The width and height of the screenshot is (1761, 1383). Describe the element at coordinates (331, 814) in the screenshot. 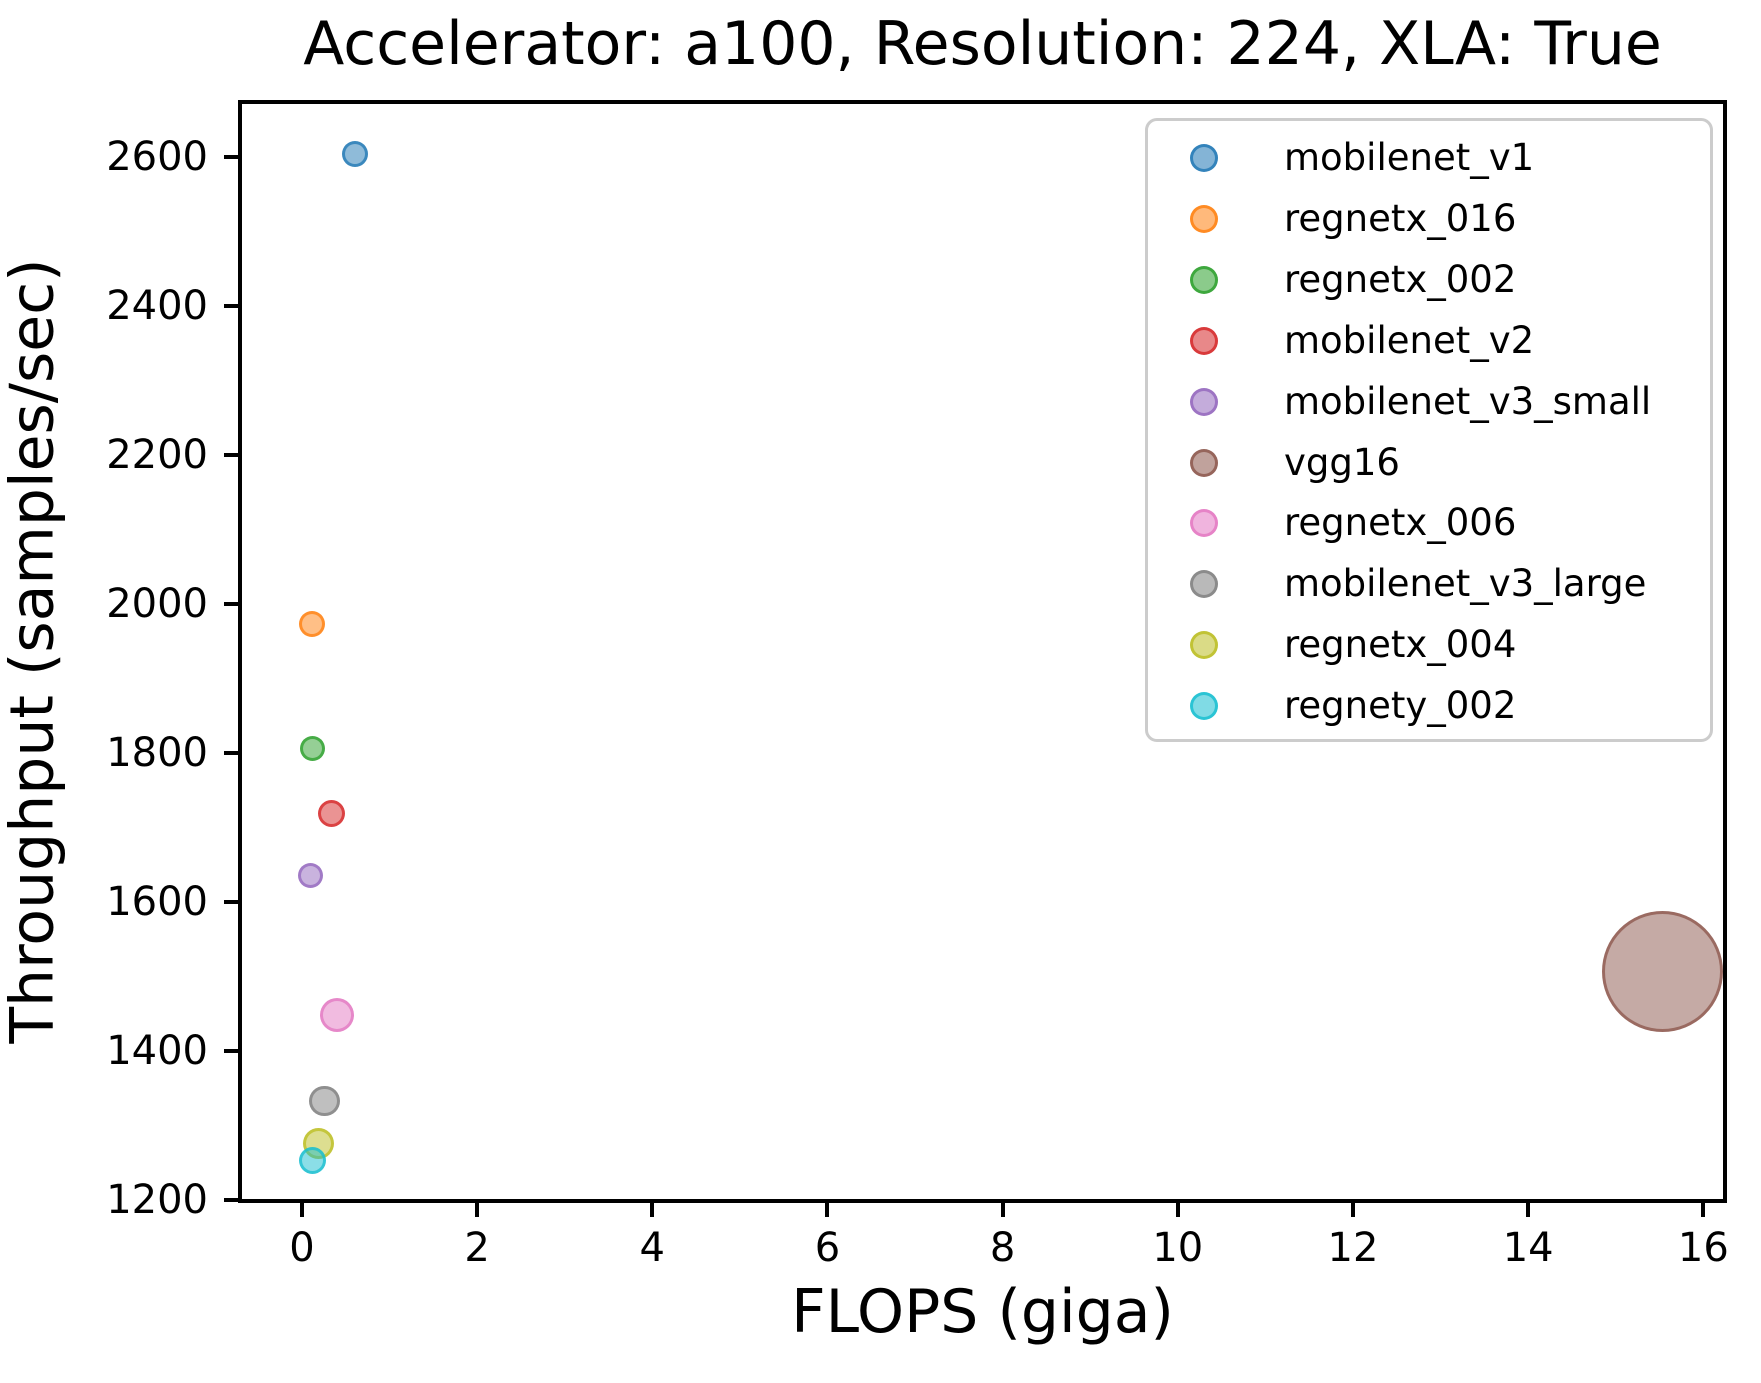

I see `scatter-point-mobilenet_v2` at that location.